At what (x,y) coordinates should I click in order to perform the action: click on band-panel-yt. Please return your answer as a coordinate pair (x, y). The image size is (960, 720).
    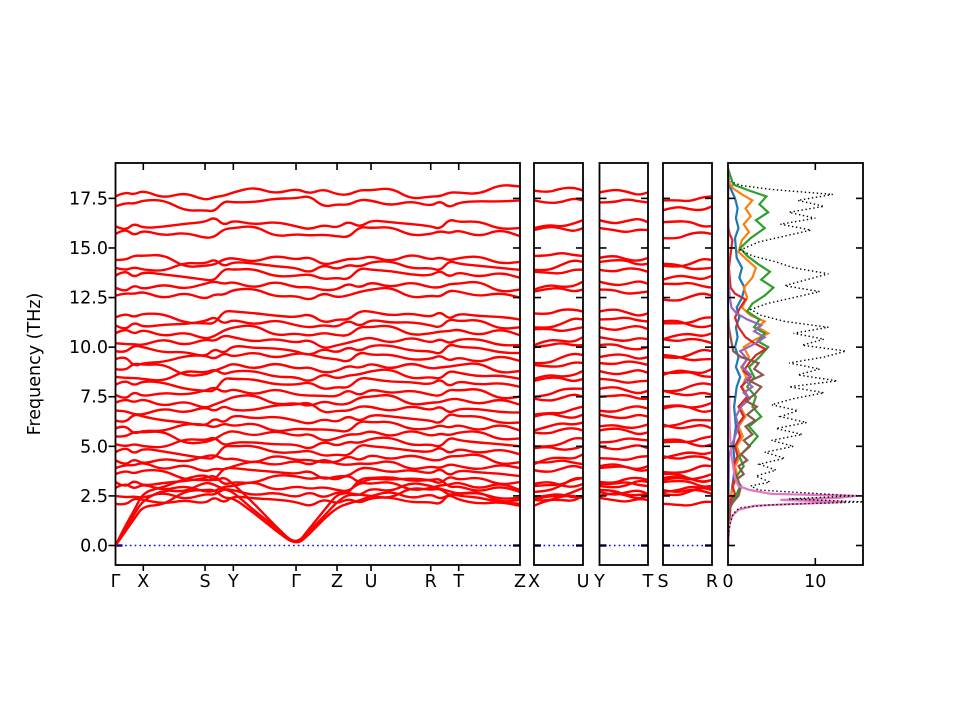
    Looking at the image, I should click on (623, 367).